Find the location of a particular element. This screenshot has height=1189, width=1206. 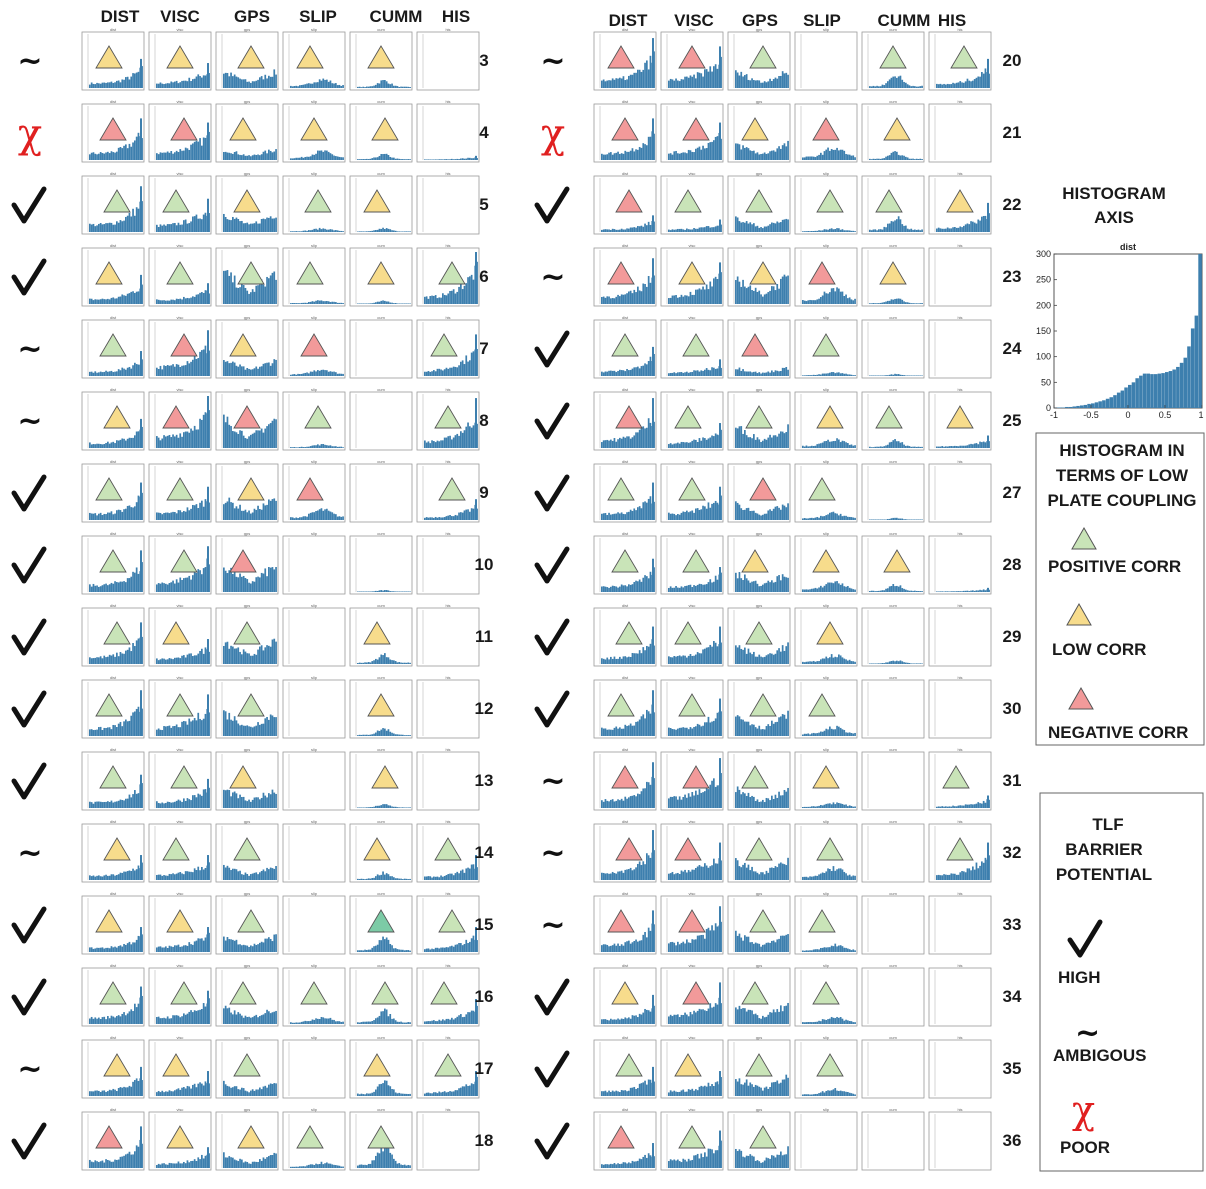

panel-title: his is located at coordinates (447, 605).